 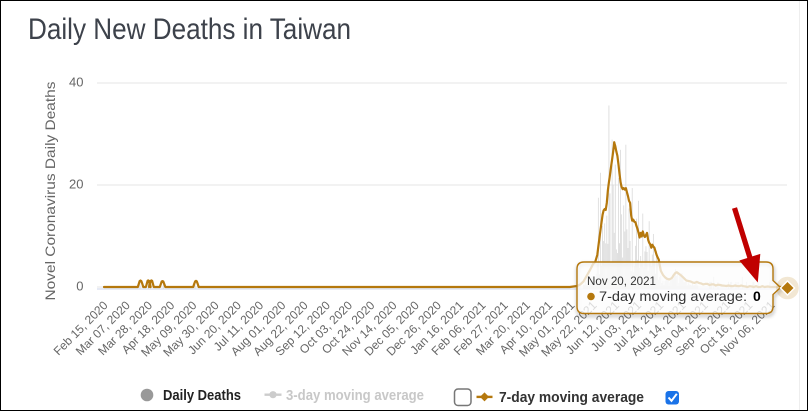 I want to click on svg-text: Nov 20, 2021, so click(x=621, y=281).